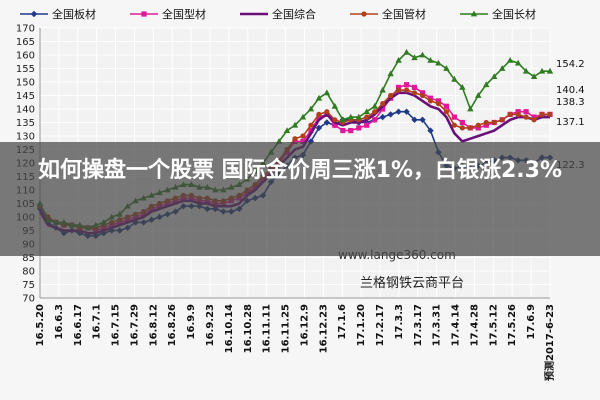 The height and width of the screenshot is (400, 600). I want to click on x-tick-label: 17.5.26, so click(512, 325).